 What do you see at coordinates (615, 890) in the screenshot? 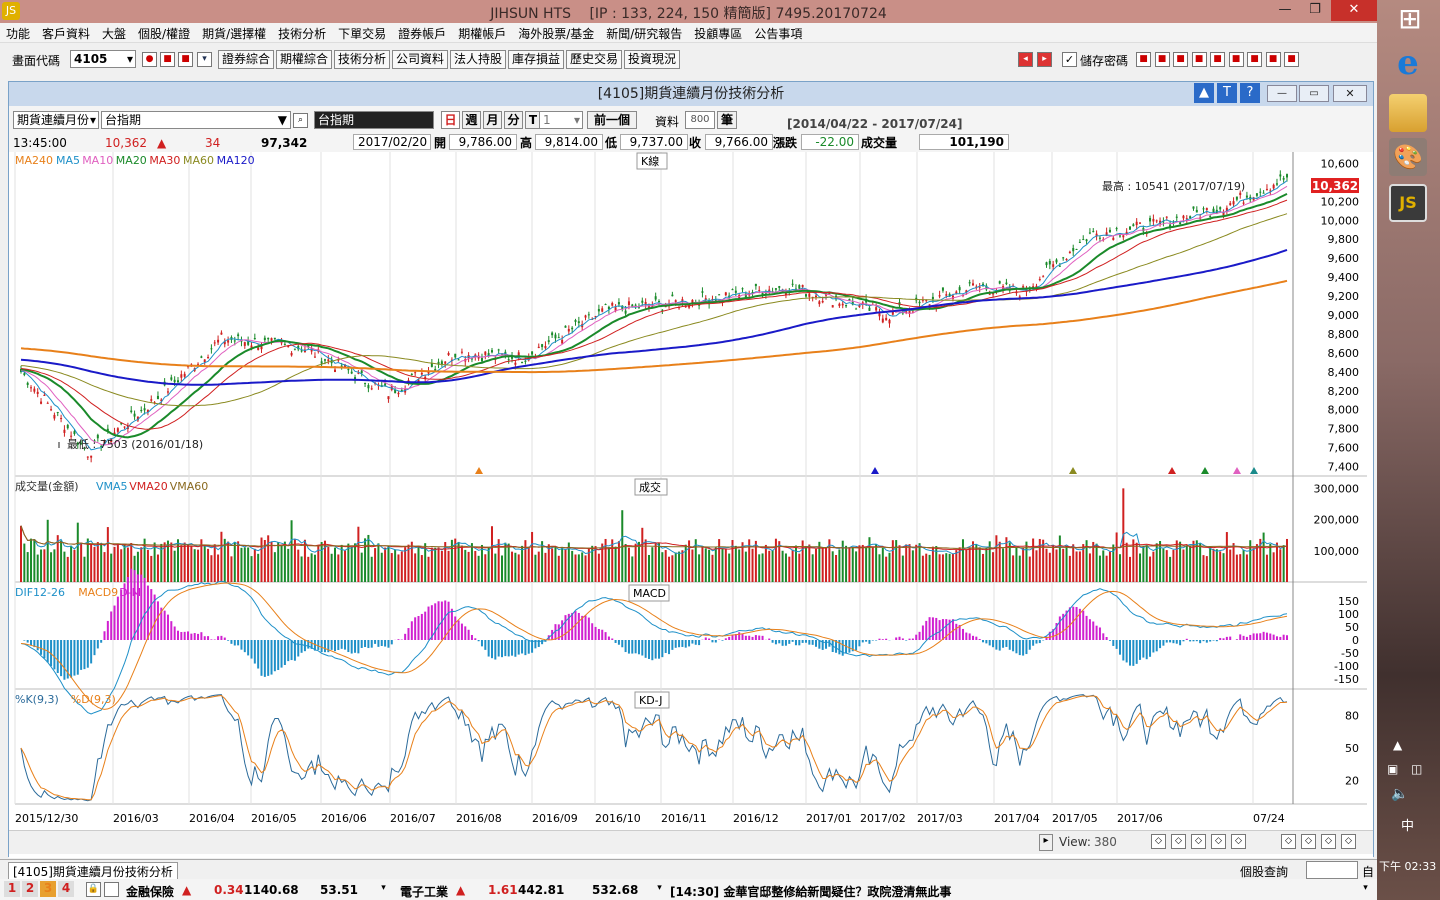
I see `sector-b-volume: 532.68` at bounding box center [615, 890].